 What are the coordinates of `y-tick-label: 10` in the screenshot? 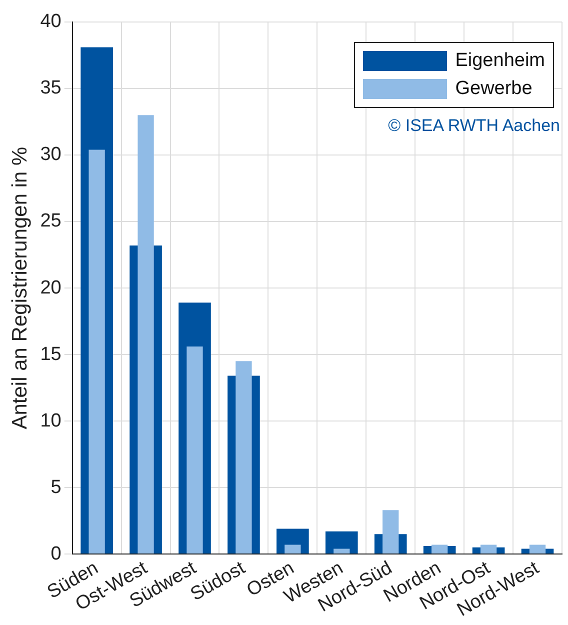 It's located at (51, 421).